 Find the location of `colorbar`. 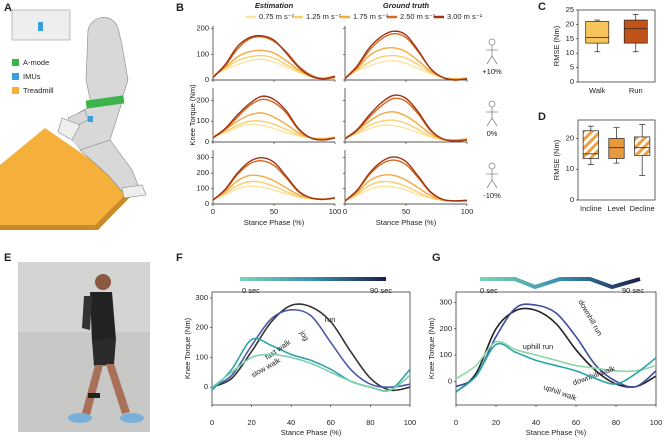

colorbar is located at coordinates (313, 279).